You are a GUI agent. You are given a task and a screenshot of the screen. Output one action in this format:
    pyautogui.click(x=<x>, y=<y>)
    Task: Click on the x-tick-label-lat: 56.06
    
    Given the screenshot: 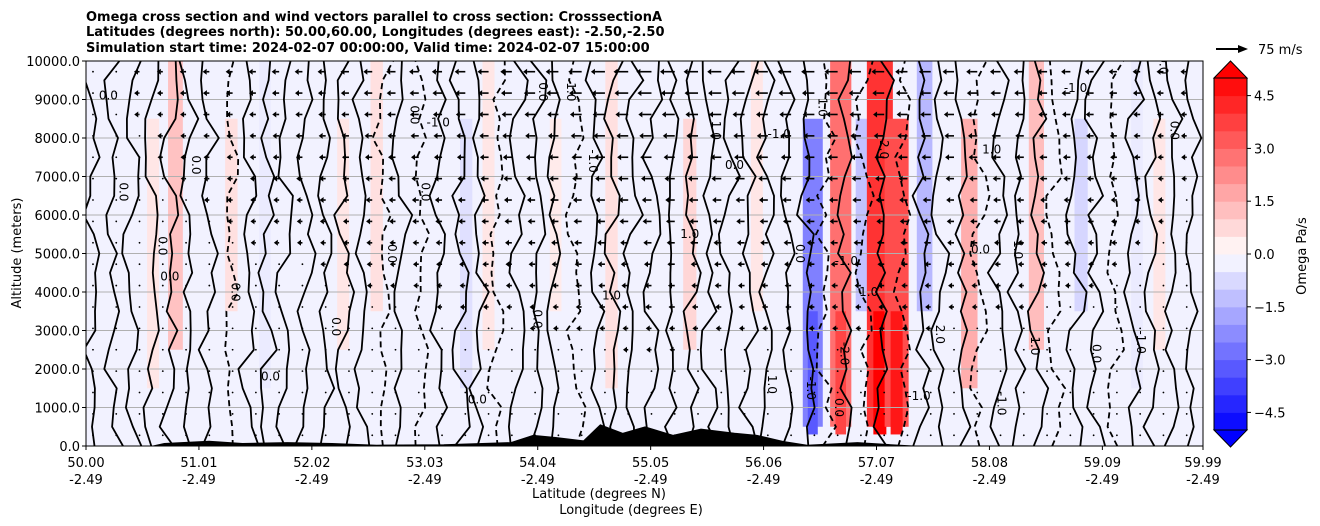 What is the action you would take?
    pyautogui.click(x=763, y=463)
    